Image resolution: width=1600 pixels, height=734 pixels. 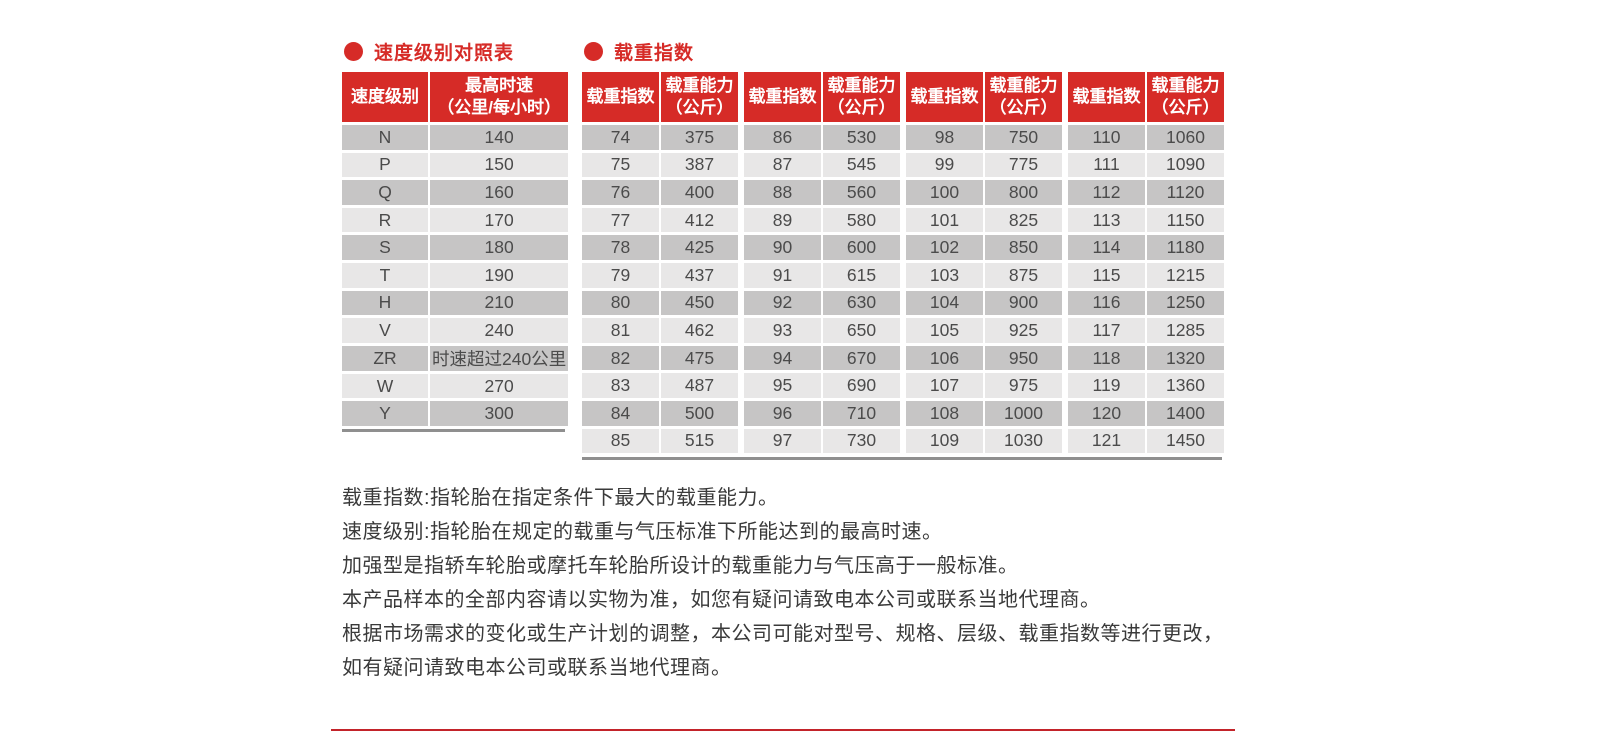 I want to click on table-cell: 时速超过240公里, so click(x=499, y=358).